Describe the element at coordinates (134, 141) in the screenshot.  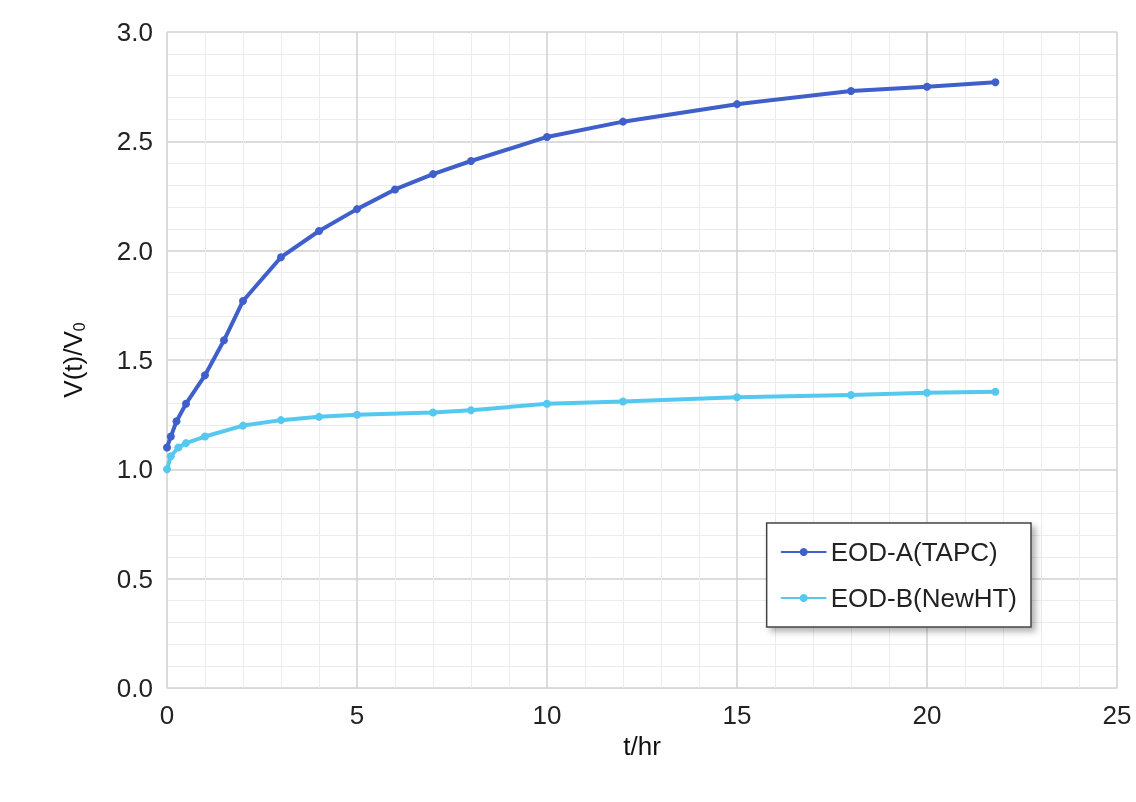
I see `y-tick-label: 2.5` at that location.